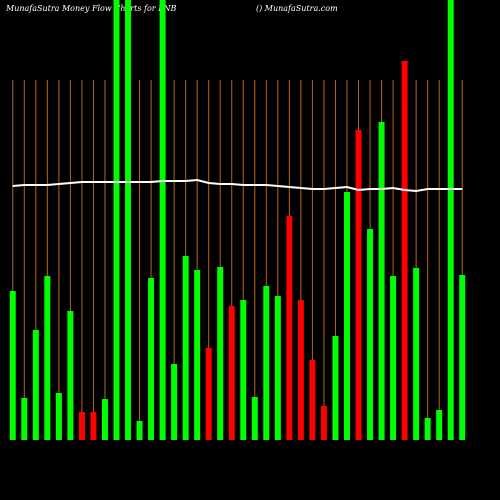 The image size is (500, 500). Describe the element at coordinates (237, 185) in the screenshot. I see `money-flow-line` at that location.